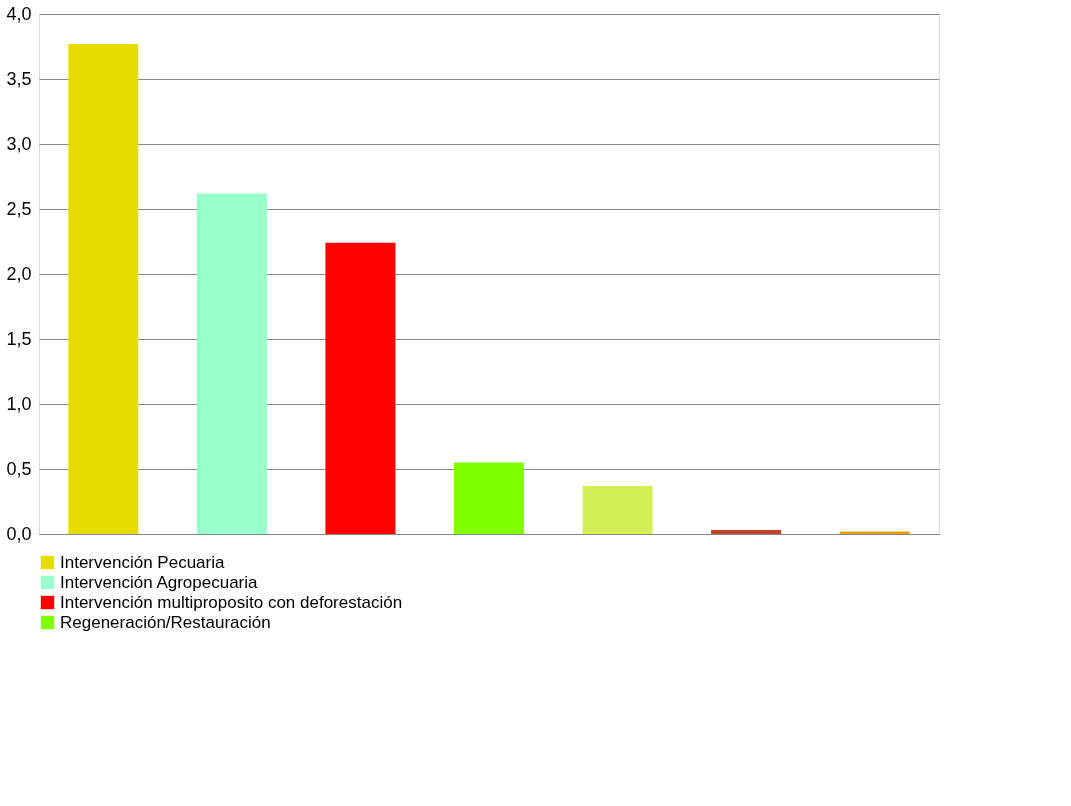  What do you see at coordinates (142, 562) in the screenshot?
I see `legend-label: Intervención Pecuaria` at bounding box center [142, 562].